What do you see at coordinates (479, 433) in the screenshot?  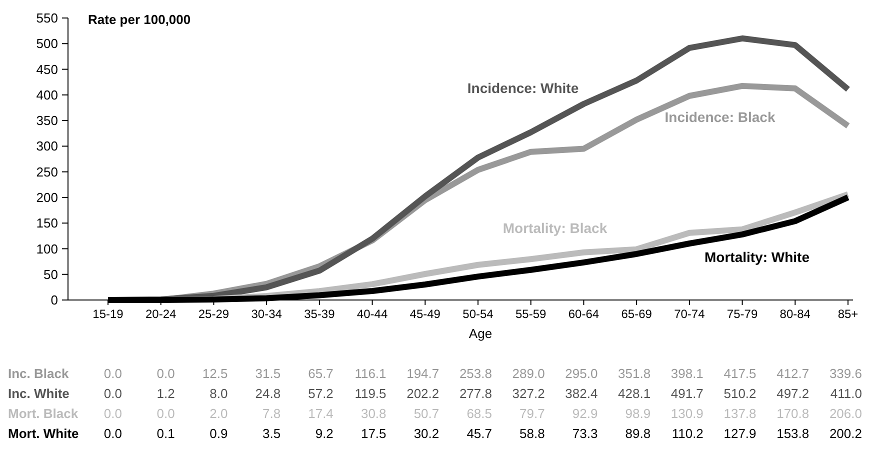 I see `data-label: 45.7` at bounding box center [479, 433].